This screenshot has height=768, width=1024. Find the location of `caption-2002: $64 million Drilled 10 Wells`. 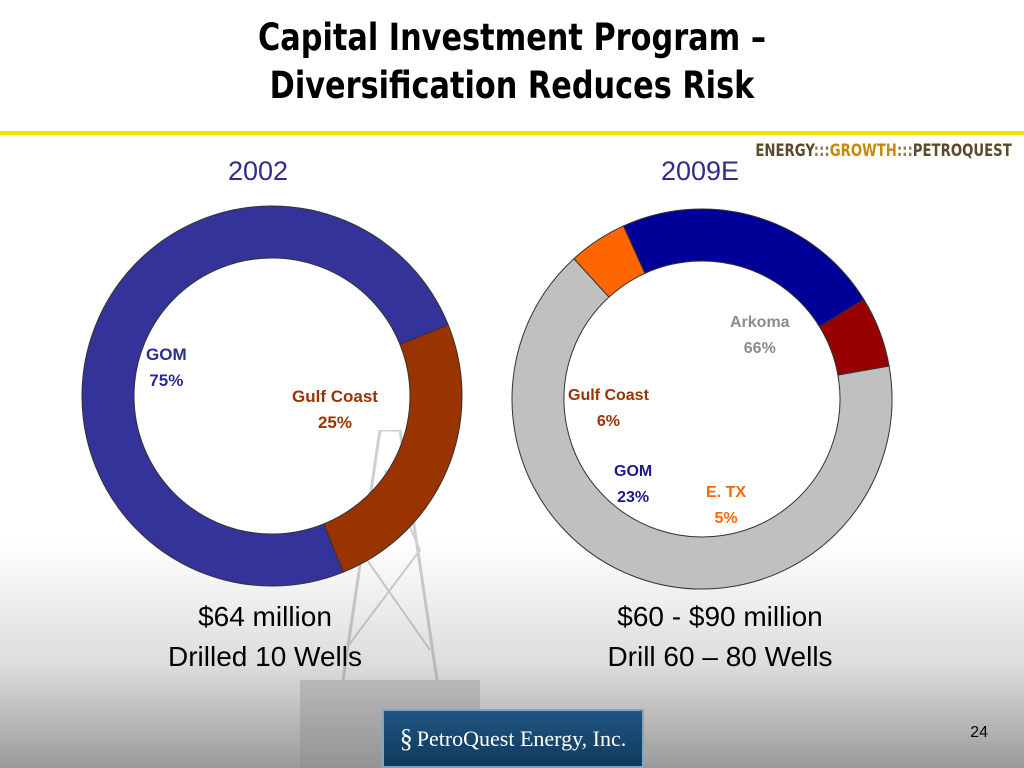

caption-2002: $64 million Drilled 10 Wells is located at coordinates (265, 637).